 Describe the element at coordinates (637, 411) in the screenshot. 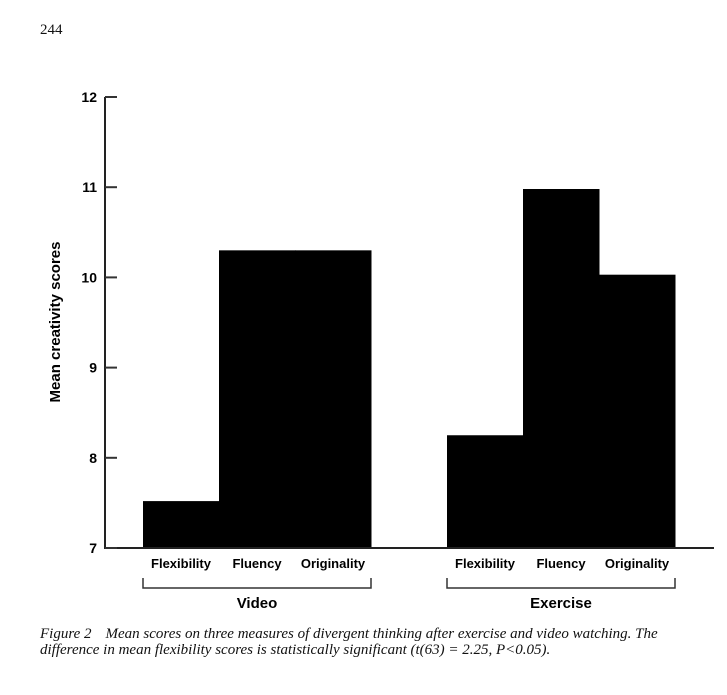

I see `bar-exercise-originality` at that location.